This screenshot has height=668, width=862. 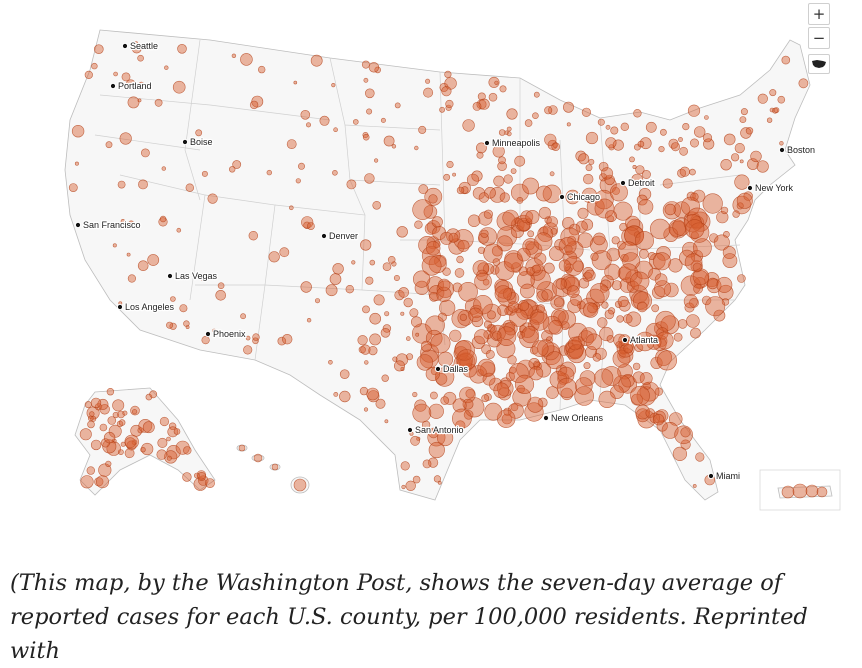 I want to click on city-label: New York, so click(x=774, y=188).